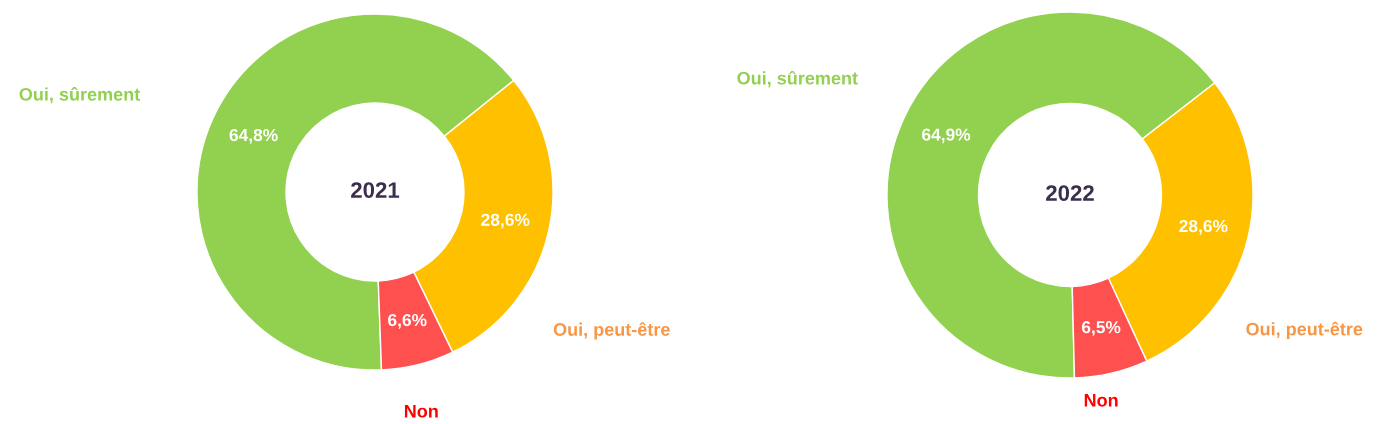 The image size is (1379, 424). I want to click on data-label: 64,8%, so click(253, 136).